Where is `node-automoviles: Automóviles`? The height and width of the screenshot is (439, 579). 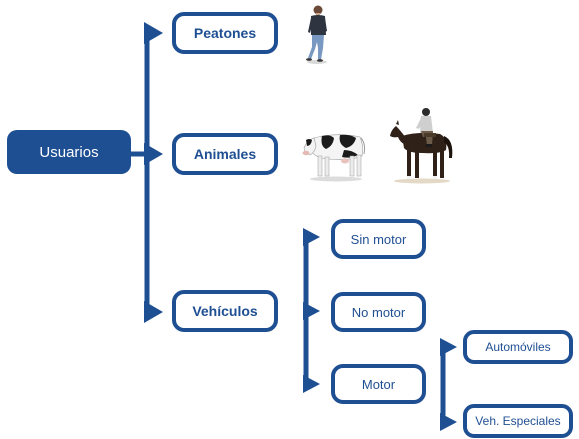
node-automoviles: Automóviles is located at coordinates (518, 347).